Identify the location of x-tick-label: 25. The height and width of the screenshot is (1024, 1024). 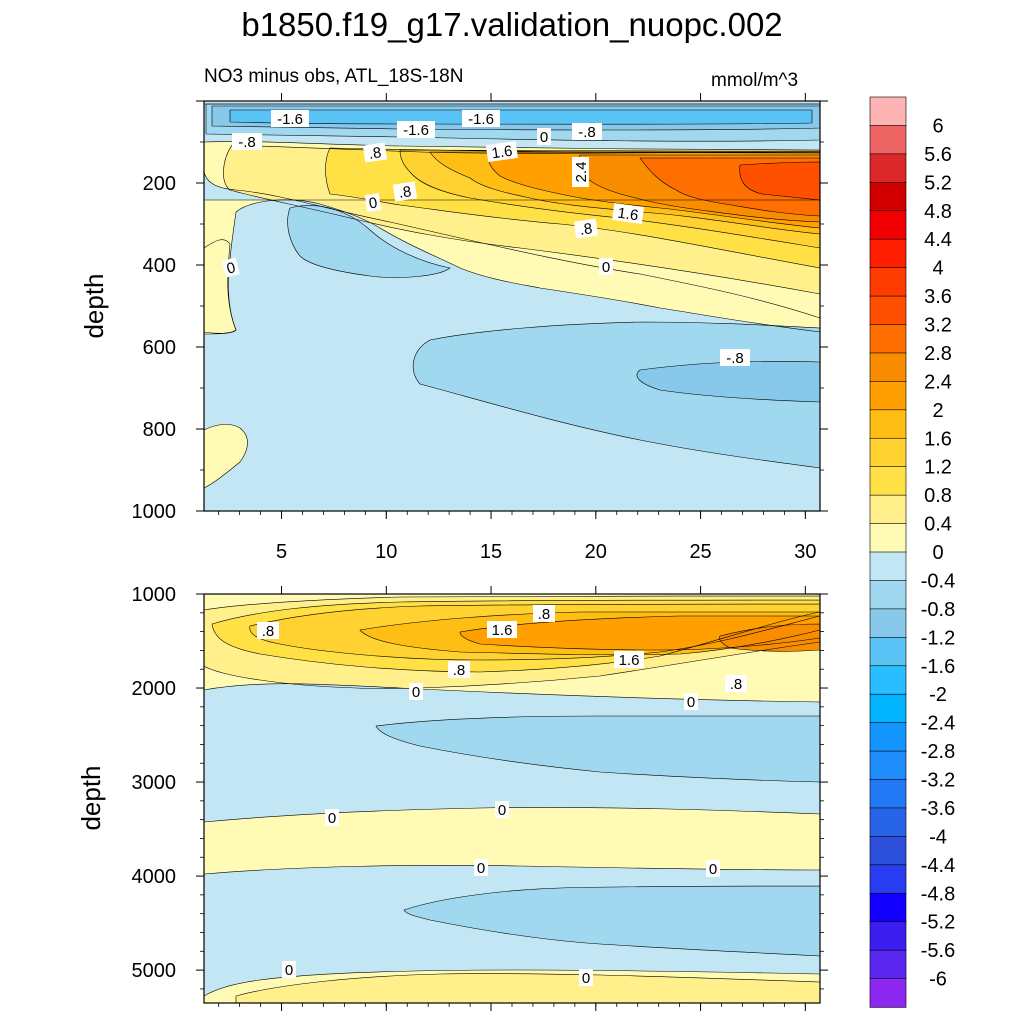
(700, 552).